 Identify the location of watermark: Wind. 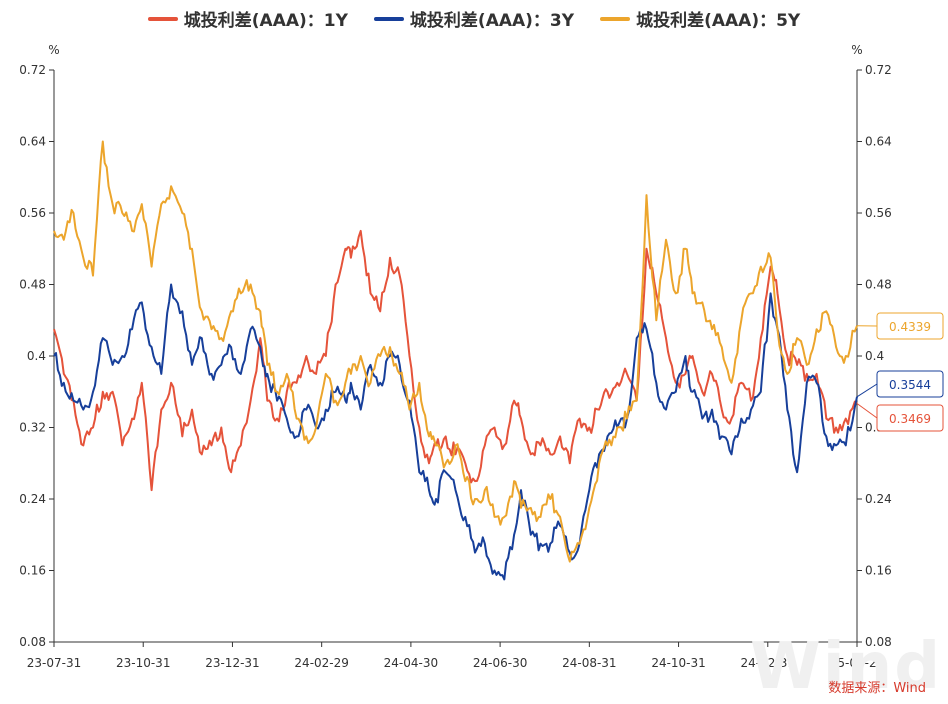
(846, 667).